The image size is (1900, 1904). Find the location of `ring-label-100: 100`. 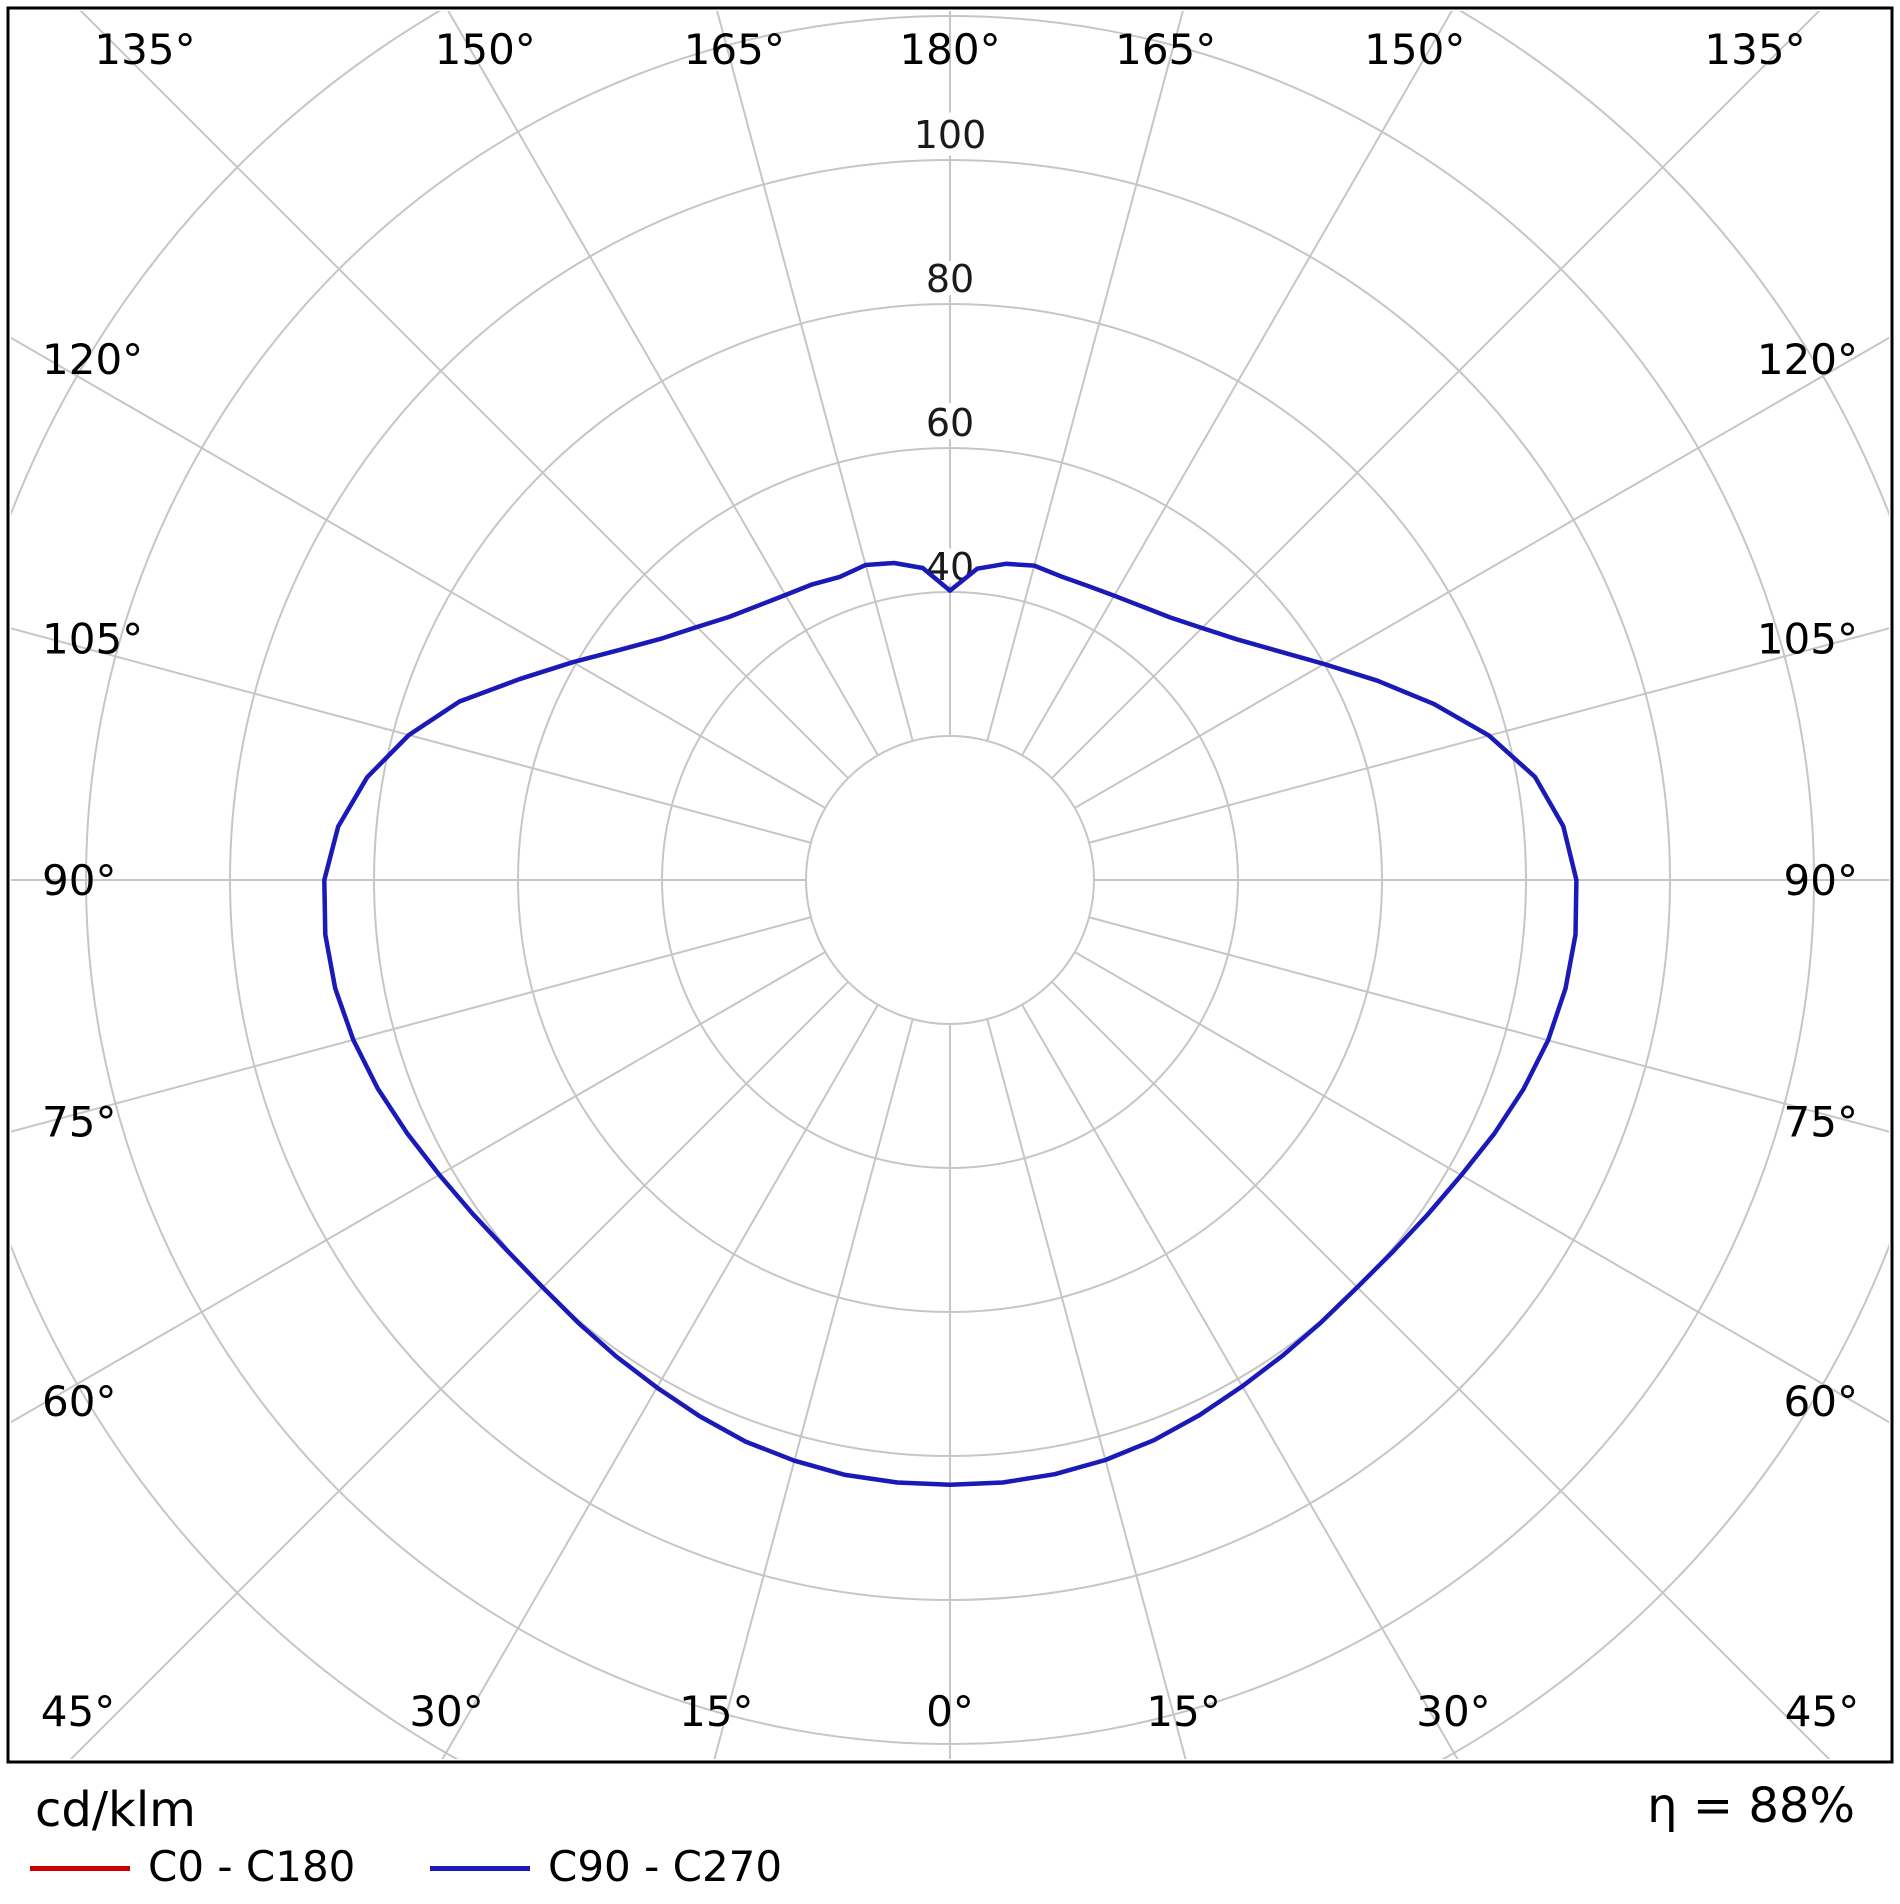

ring-label-100: 100 is located at coordinates (950, 135).